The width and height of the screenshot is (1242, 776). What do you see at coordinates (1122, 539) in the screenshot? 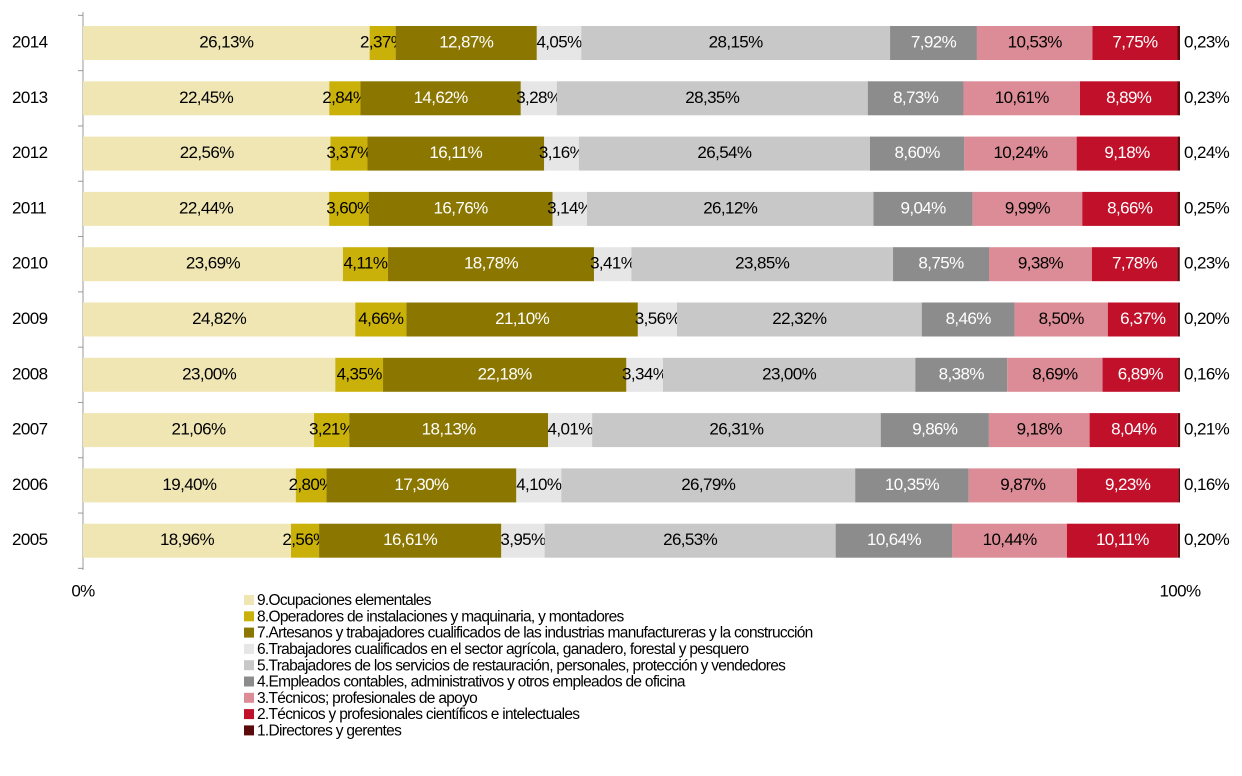
I see `data-label: 10,11%` at bounding box center [1122, 539].